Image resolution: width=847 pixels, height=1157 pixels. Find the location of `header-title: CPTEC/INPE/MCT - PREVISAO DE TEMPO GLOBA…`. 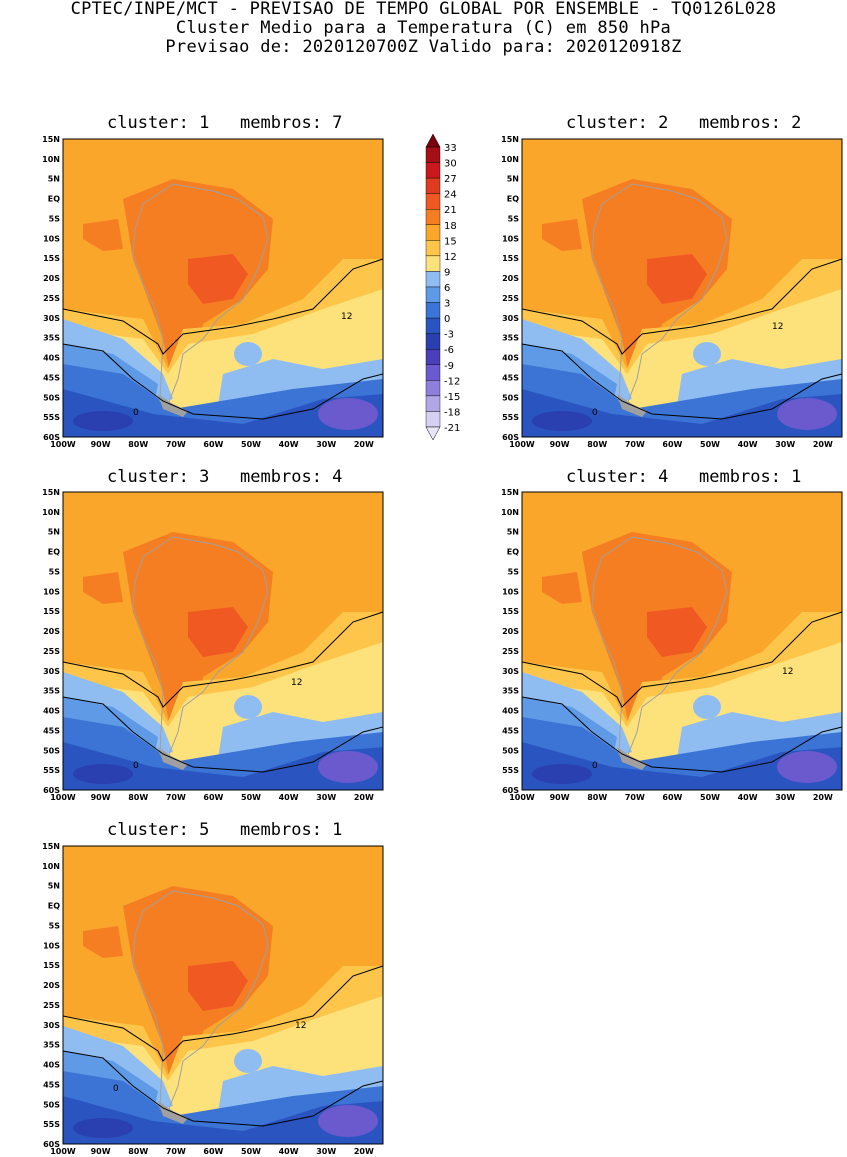

header-title: CPTEC/INPE/MCT - PREVISAO DE TEMPO GLOBA… is located at coordinates (423, 9).